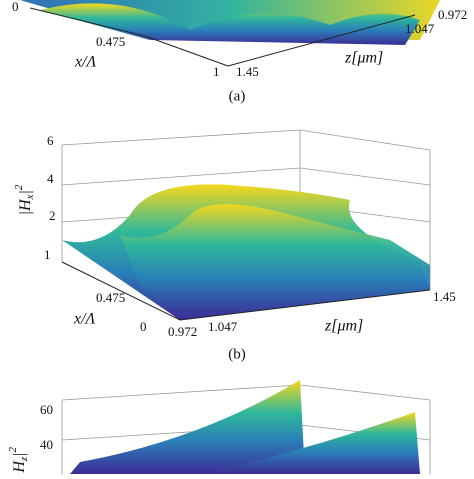  What do you see at coordinates (52, 215) in the screenshot?
I see `tick-label: 2` at bounding box center [52, 215].